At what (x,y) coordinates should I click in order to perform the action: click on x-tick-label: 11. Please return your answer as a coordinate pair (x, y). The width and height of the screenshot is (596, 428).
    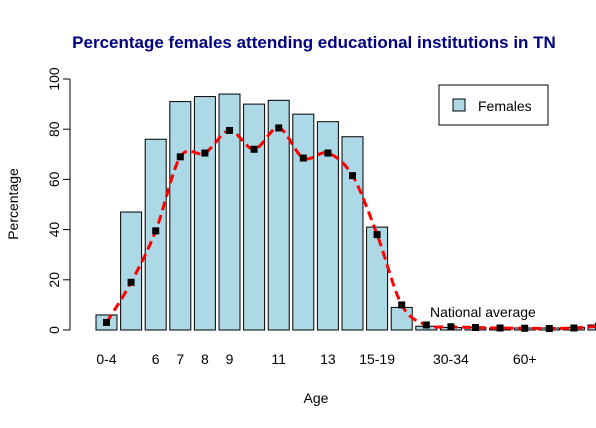
    Looking at the image, I should click on (278, 359).